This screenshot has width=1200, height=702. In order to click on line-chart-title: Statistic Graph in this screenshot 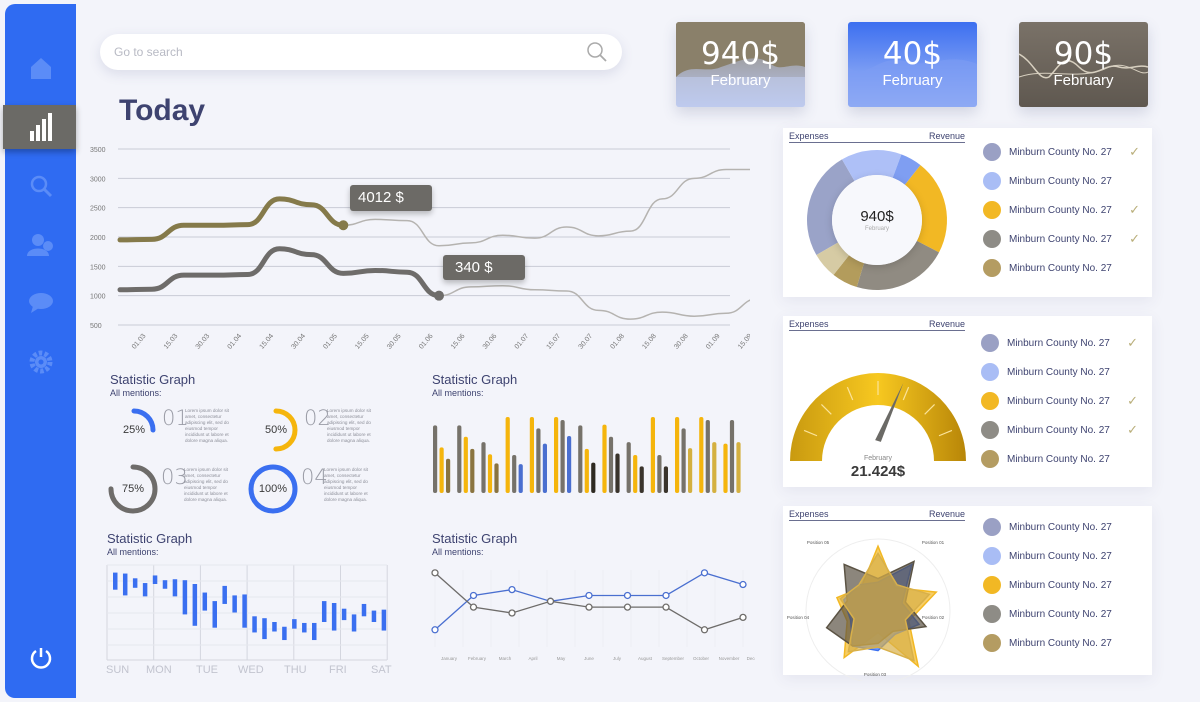, I will do `click(475, 538)`.